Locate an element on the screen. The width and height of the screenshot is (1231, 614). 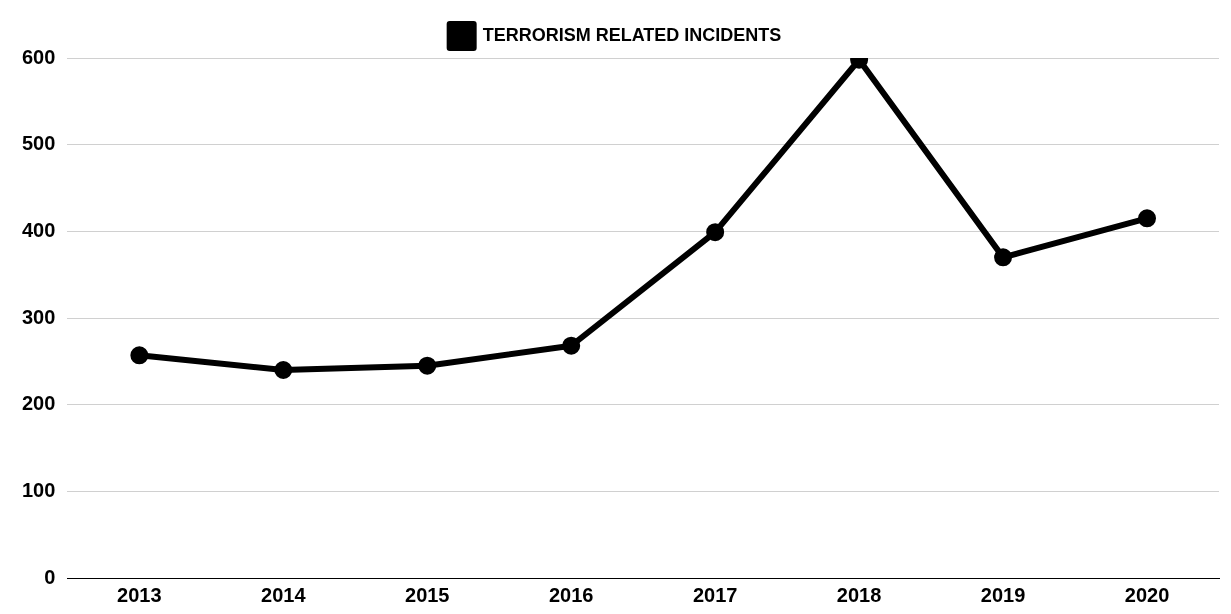
y-tick-label: 600 is located at coordinates (38, 56).